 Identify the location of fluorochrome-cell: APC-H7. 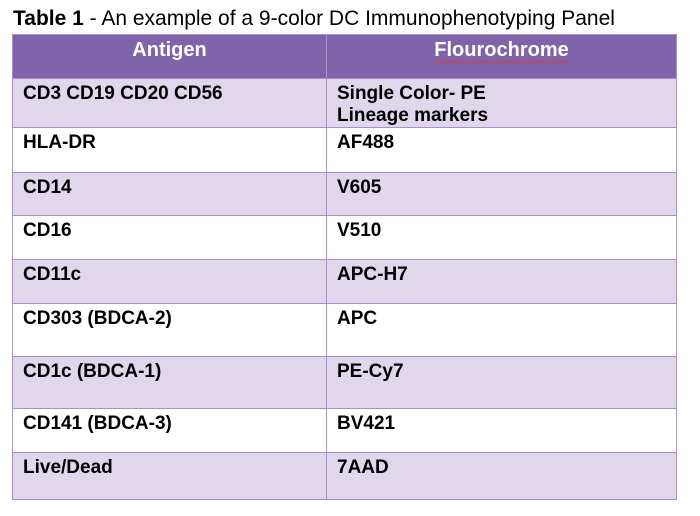
(501, 281).